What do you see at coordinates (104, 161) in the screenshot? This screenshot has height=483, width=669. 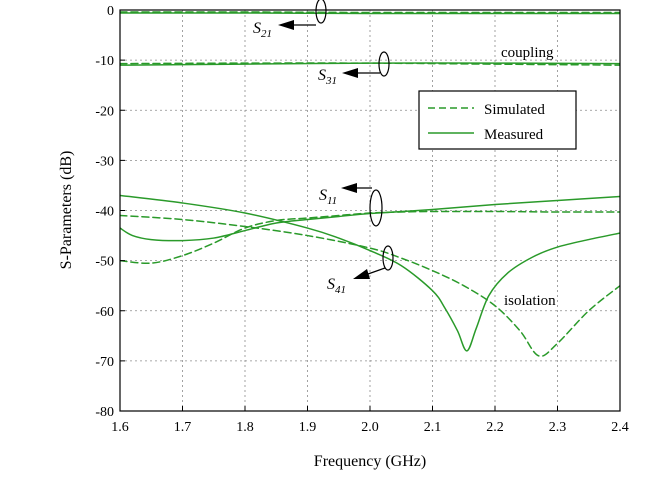 I see `y-tick-label: -30` at bounding box center [104, 161].